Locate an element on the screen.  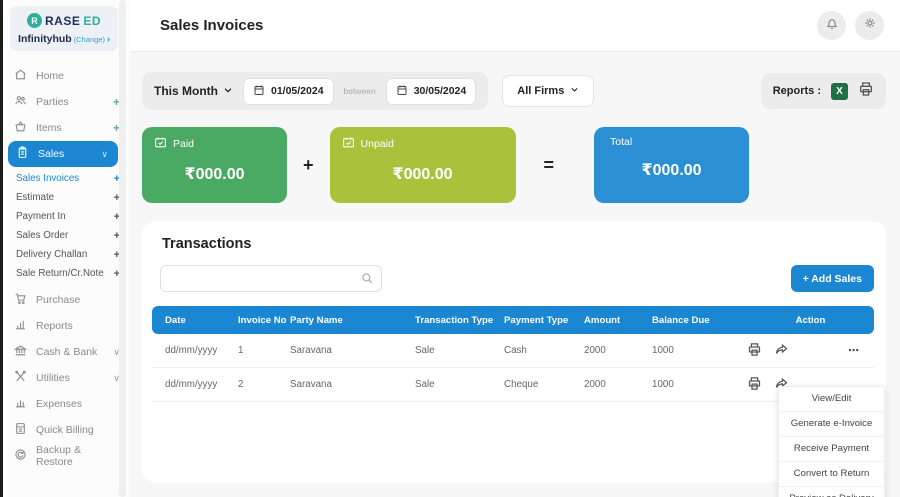
sidebar-scrollbar is located at coordinates (122, 248).